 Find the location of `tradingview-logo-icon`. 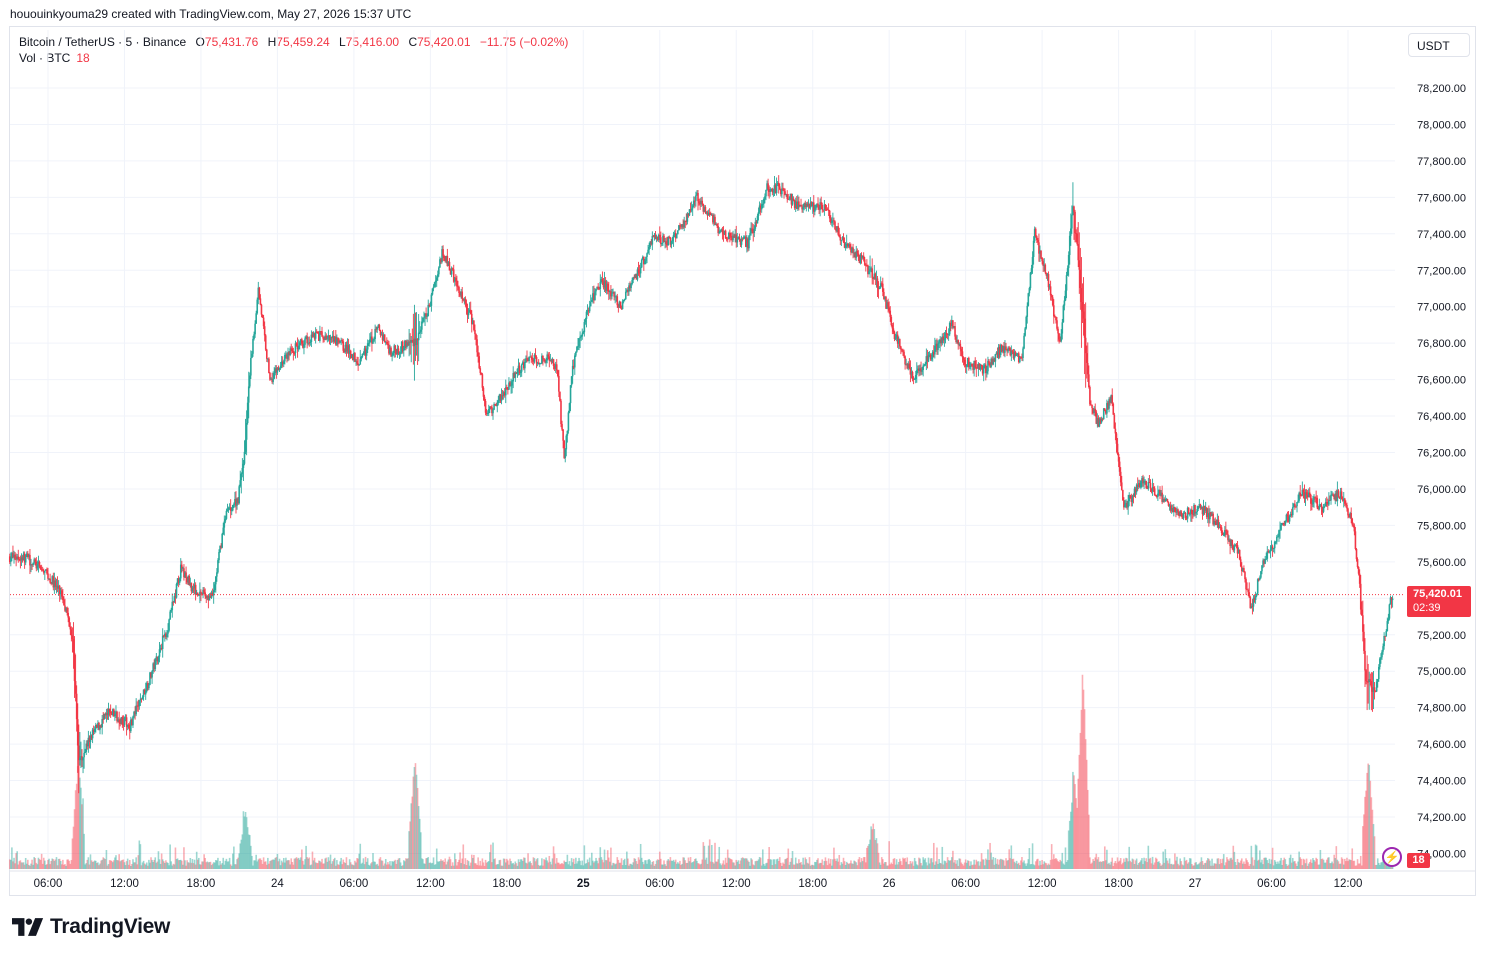

tradingview-logo-icon is located at coordinates (28, 927).